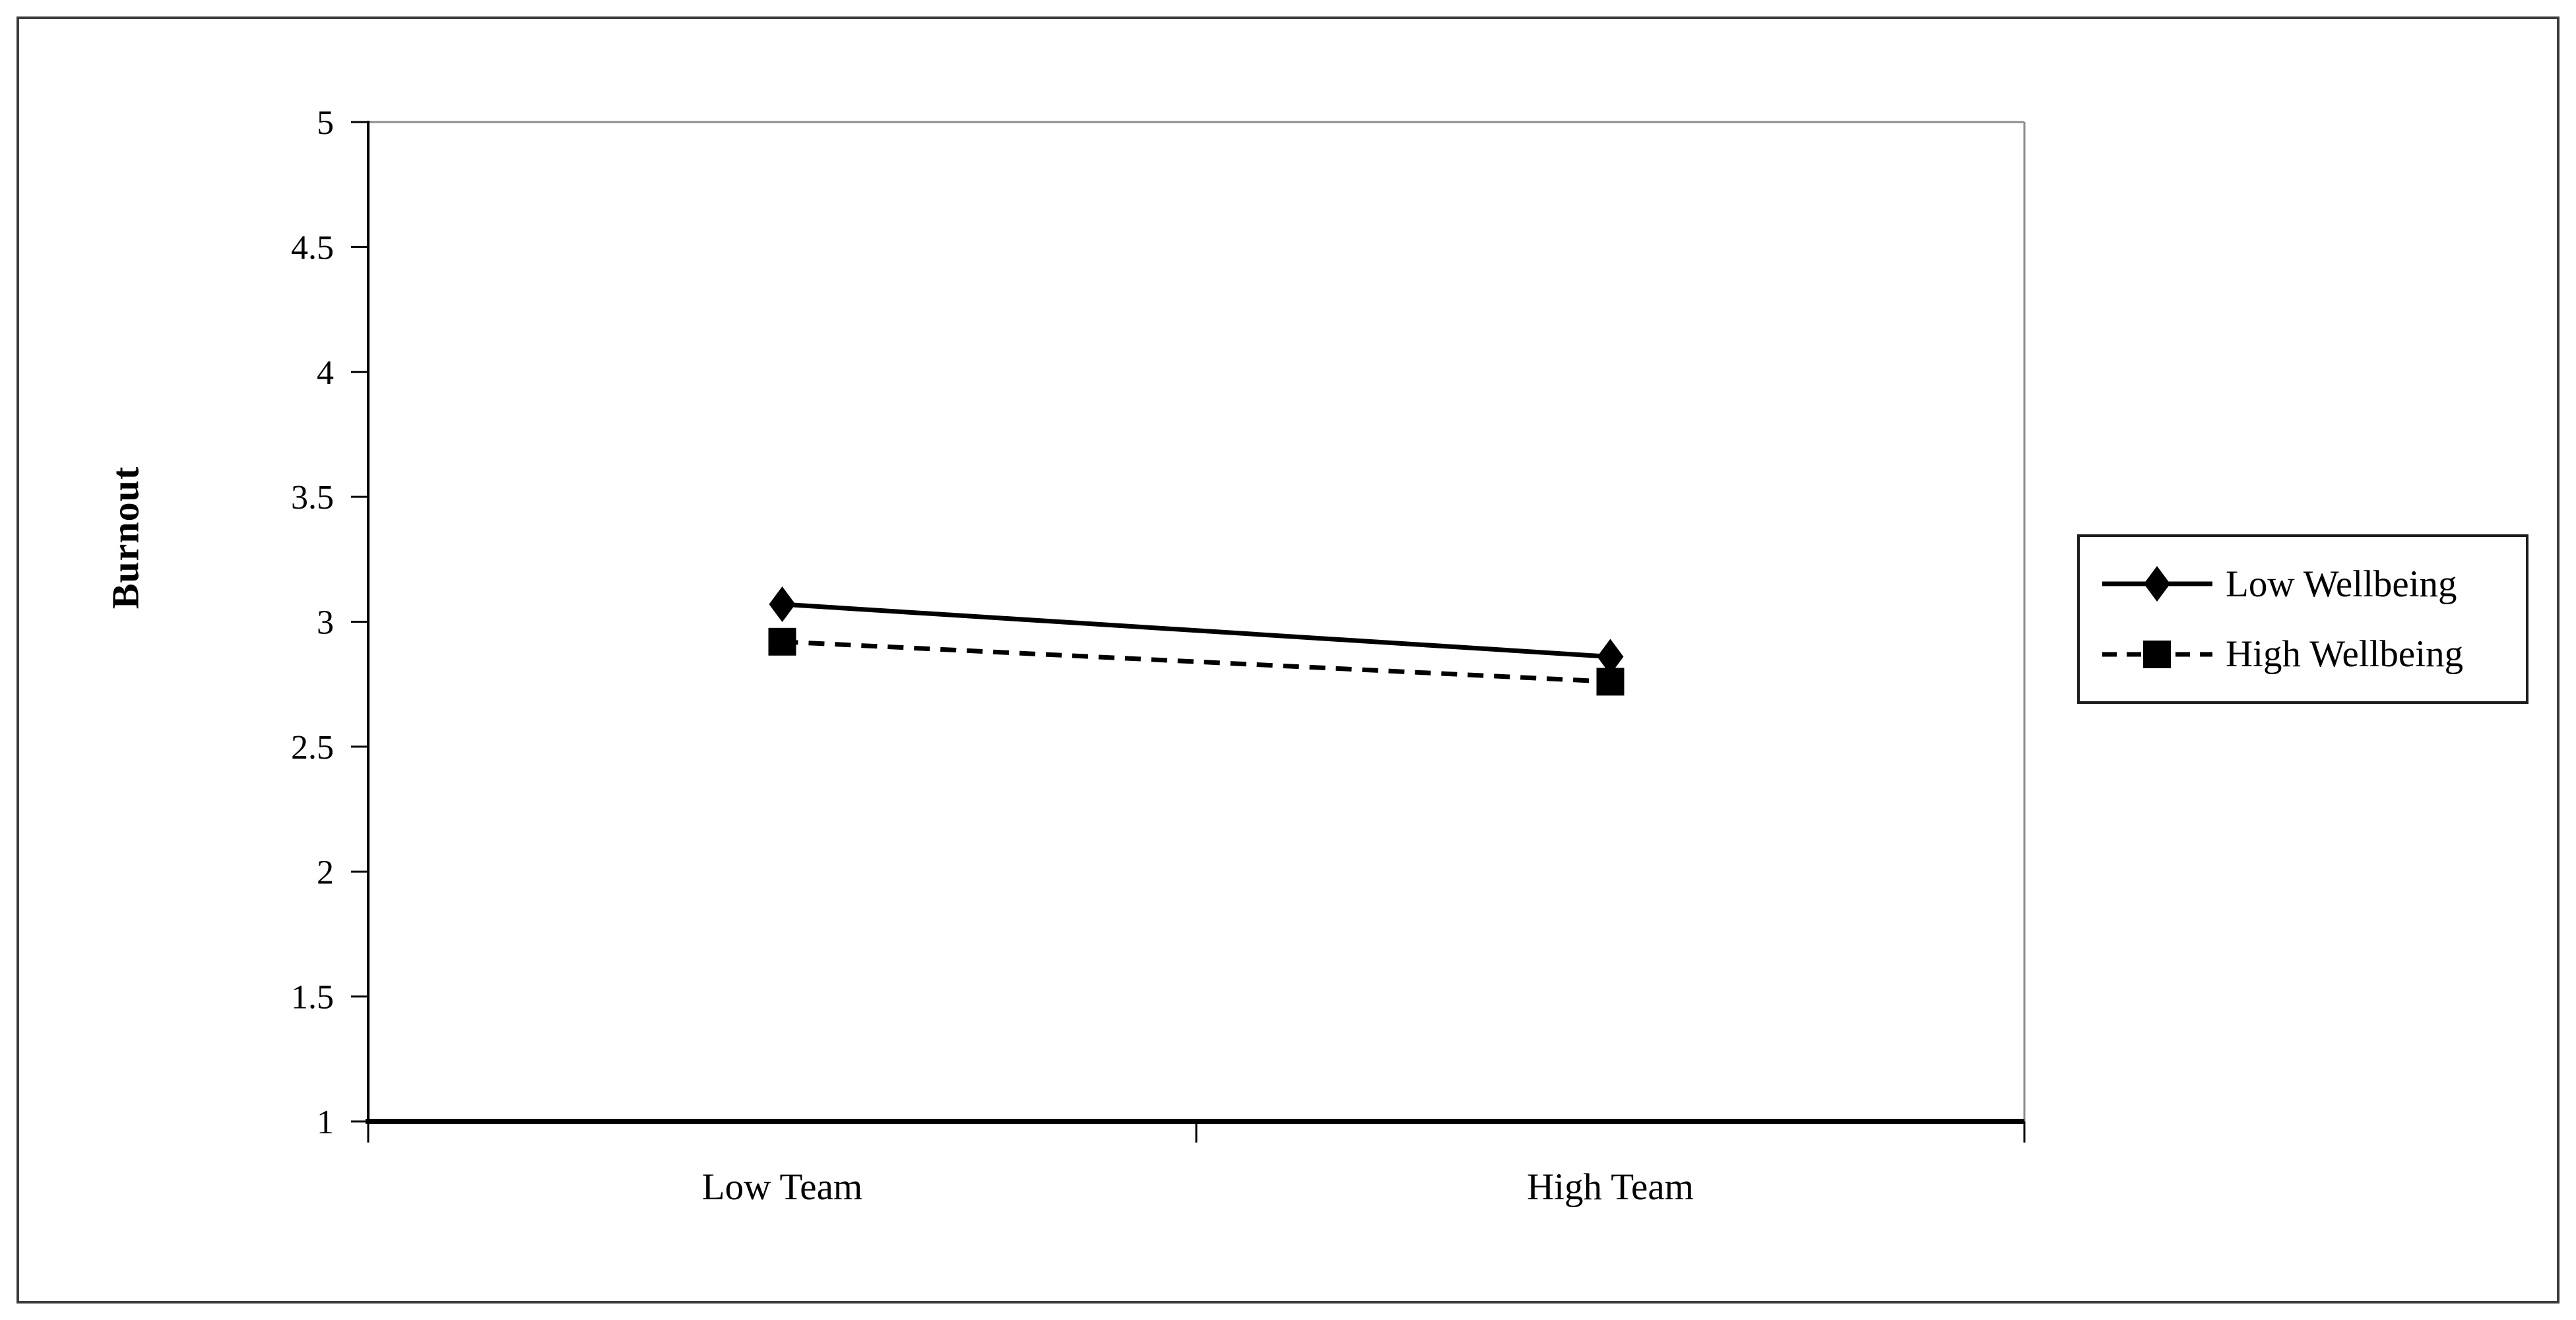  Describe the element at coordinates (2345, 654) in the screenshot. I see `legend-label: High Wellbeing` at that location.